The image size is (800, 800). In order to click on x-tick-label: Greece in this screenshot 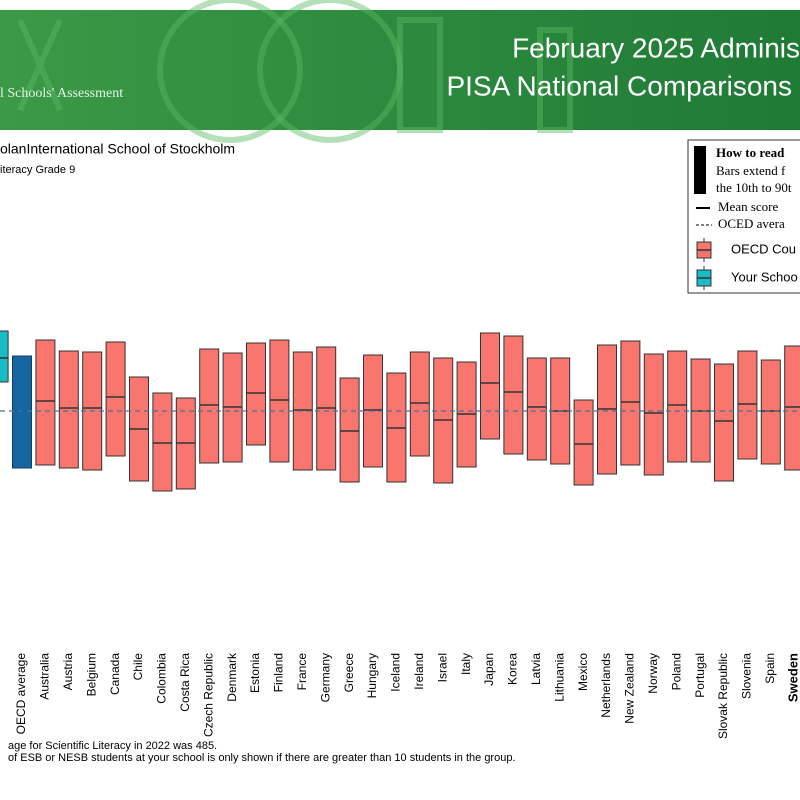, I will do `click(349, 673)`.